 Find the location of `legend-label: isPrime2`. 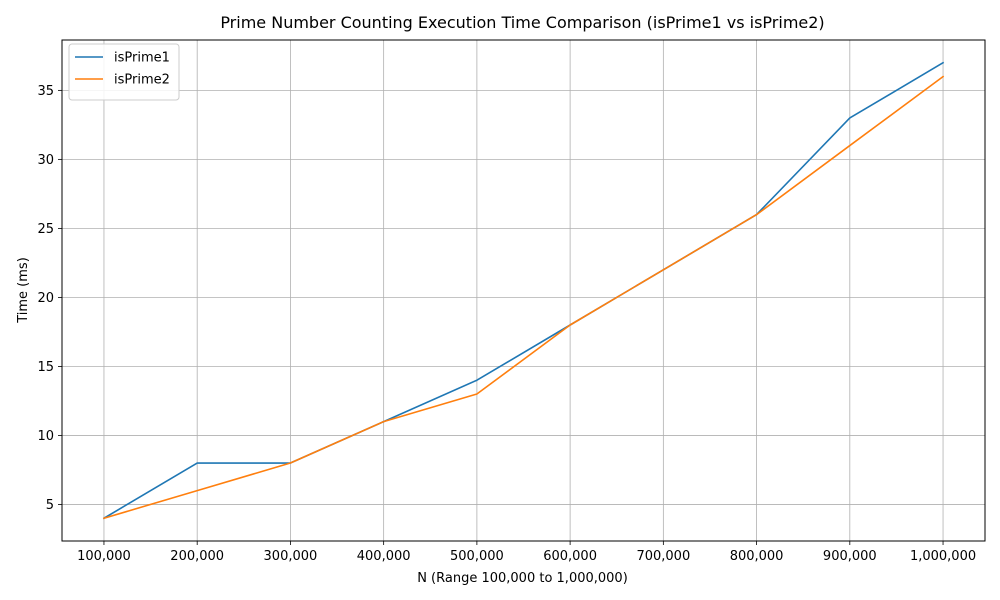

legend-label: isPrime2 is located at coordinates (142, 80).